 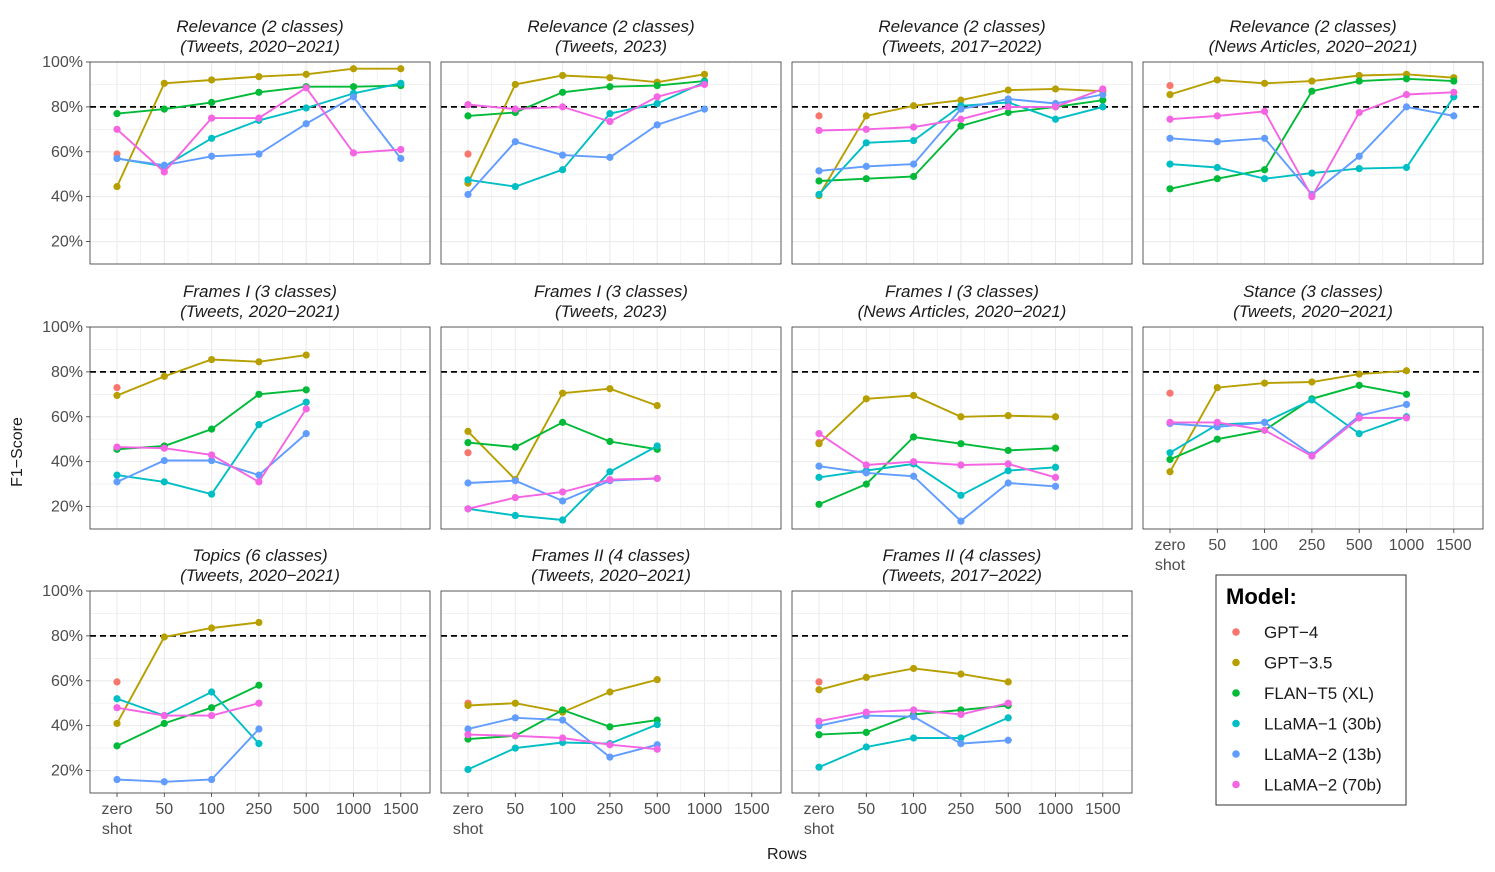 I want to click on x-tick-label: 1000, so click(x=354, y=809).